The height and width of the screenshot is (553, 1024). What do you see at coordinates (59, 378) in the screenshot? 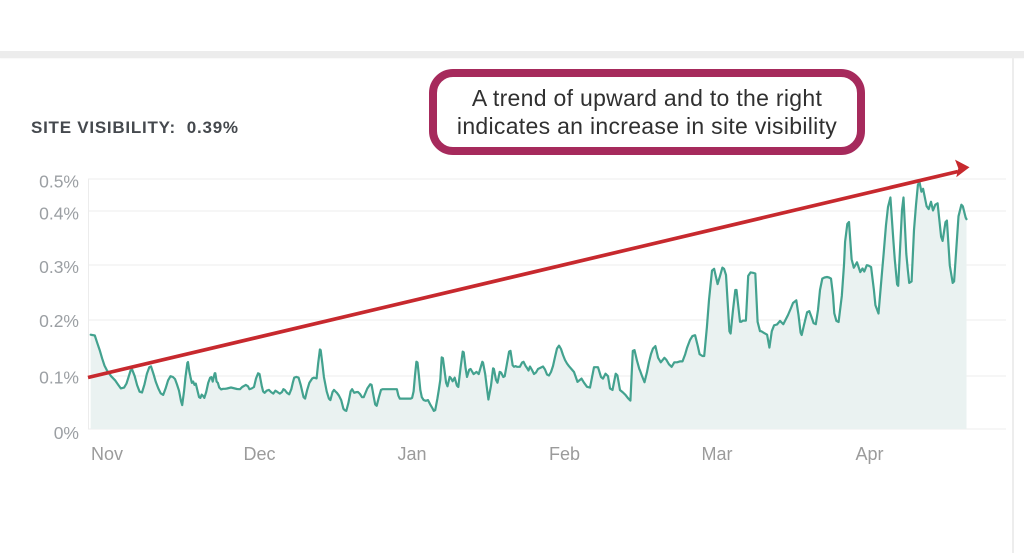
I see `svg-text: 0.1%` at bounding box center [59, 378].